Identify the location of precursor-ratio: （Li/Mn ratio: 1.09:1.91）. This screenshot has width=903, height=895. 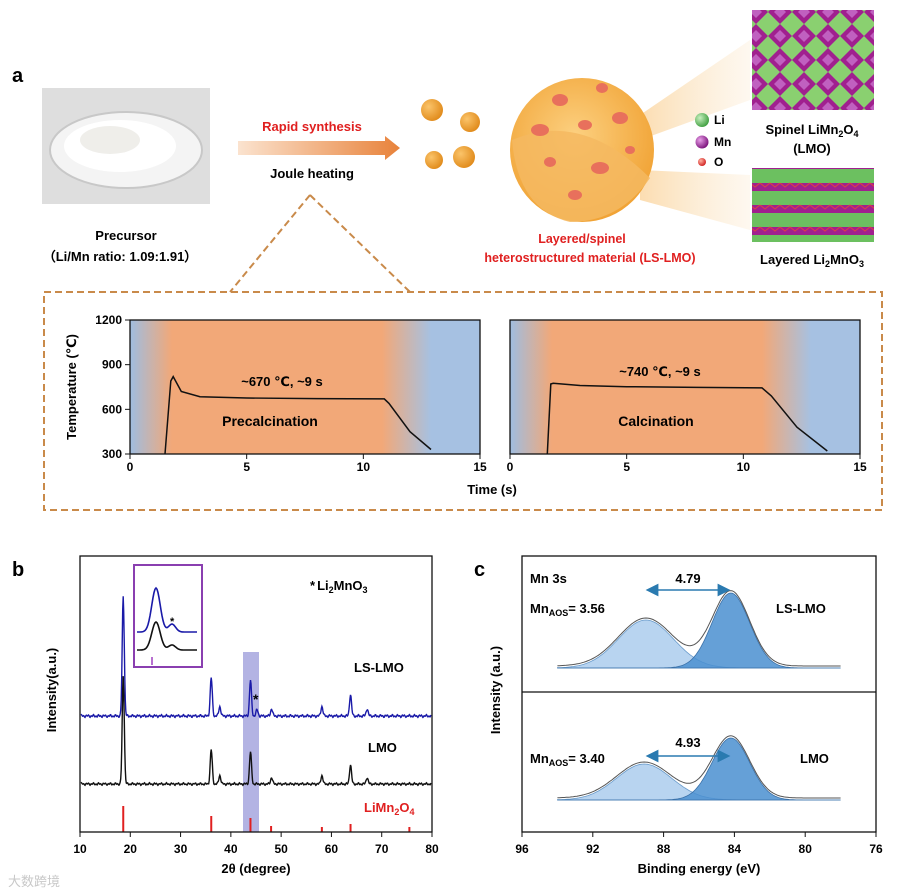
(120, 256).